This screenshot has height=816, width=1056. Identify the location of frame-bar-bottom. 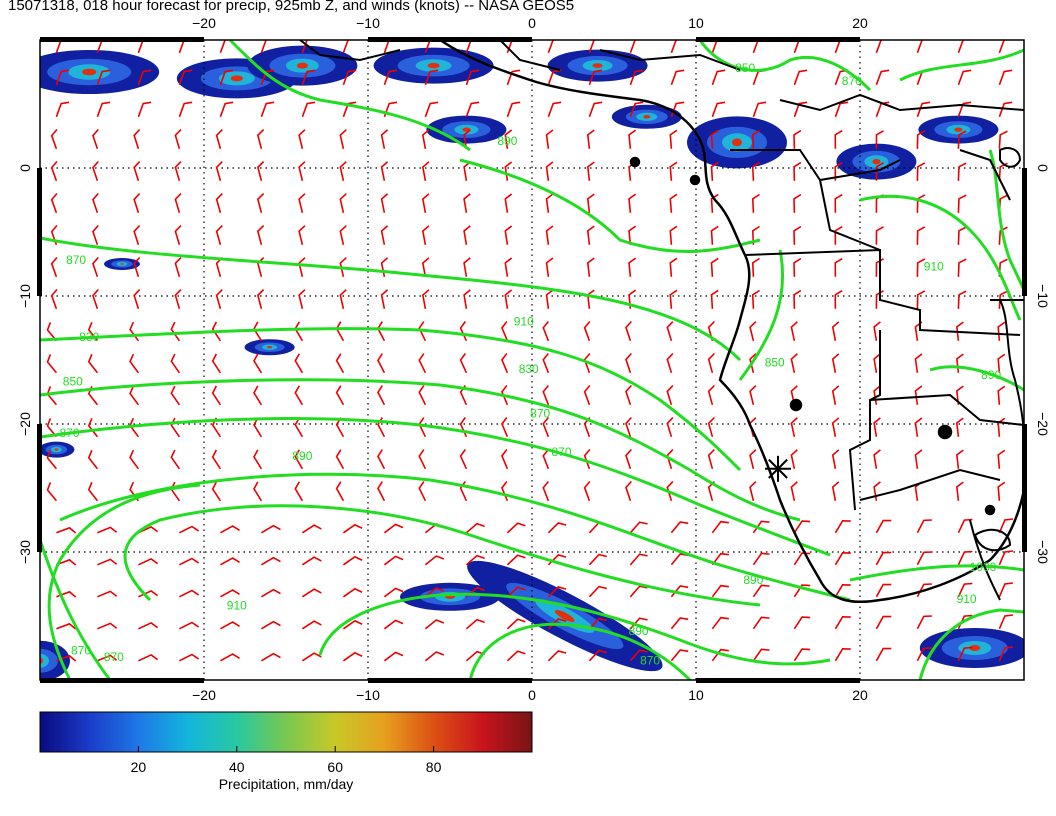
(450, 680).